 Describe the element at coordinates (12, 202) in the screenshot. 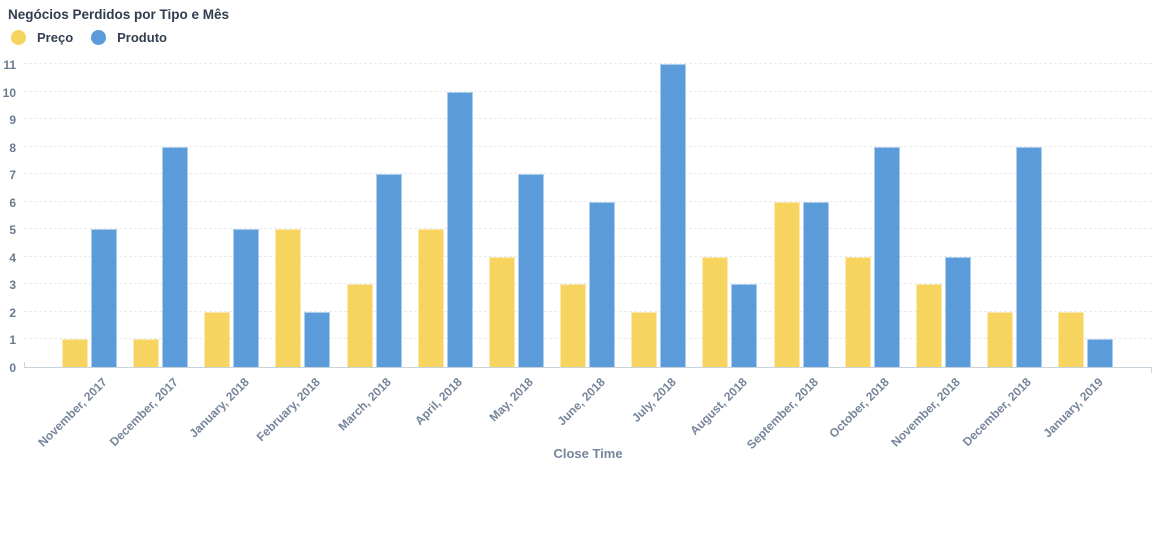

I see `y-tick-label: 6` at that location.